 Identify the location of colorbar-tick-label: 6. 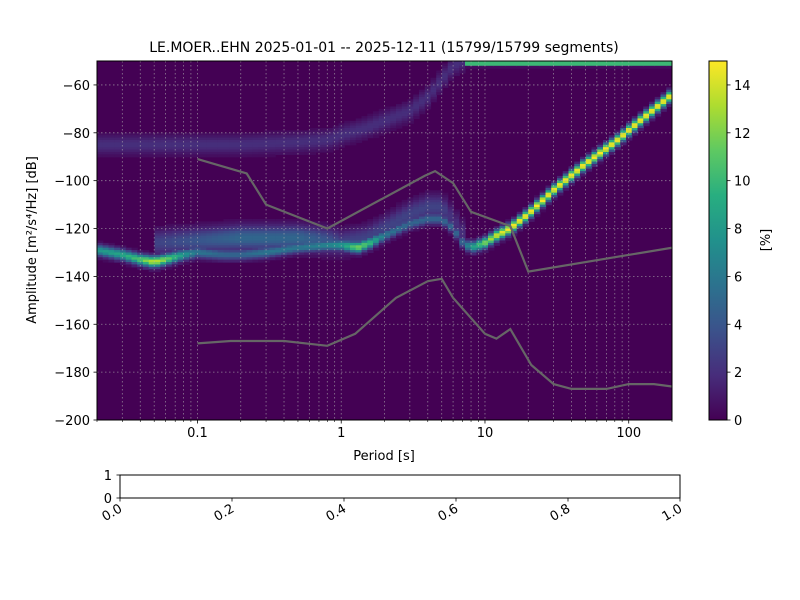
(738, 277).